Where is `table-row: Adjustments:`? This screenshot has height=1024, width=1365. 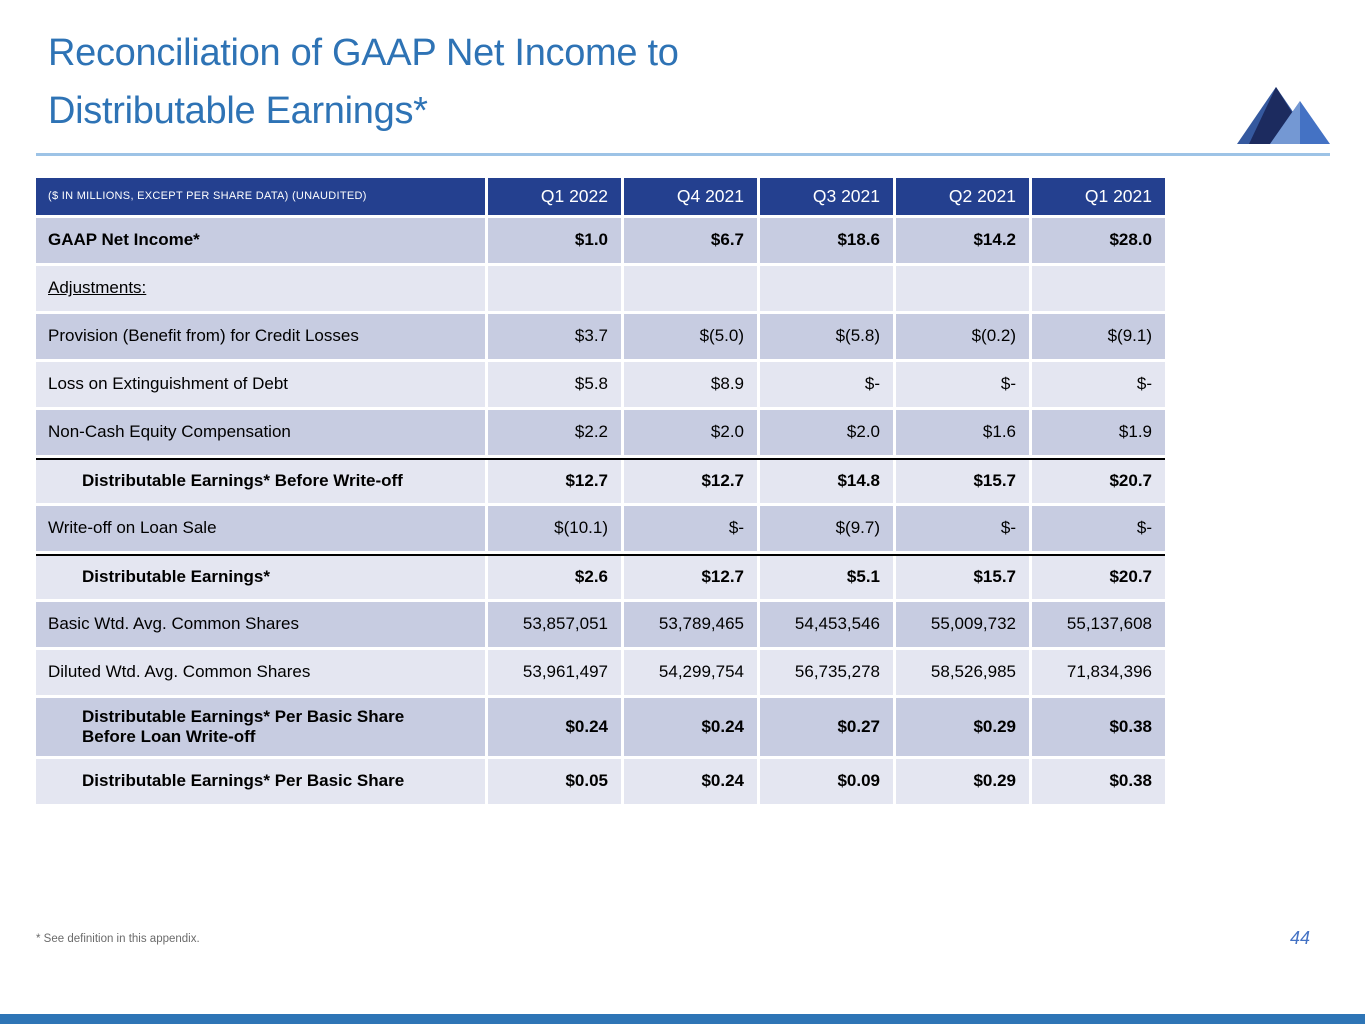
table-row: Adjustments: is located at coordinates (600, 288).